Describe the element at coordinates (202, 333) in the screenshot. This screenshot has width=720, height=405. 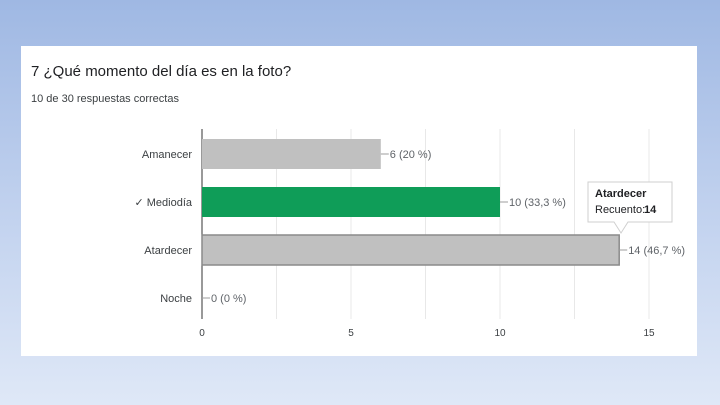
I see `x-tick-label: 0` at that location.